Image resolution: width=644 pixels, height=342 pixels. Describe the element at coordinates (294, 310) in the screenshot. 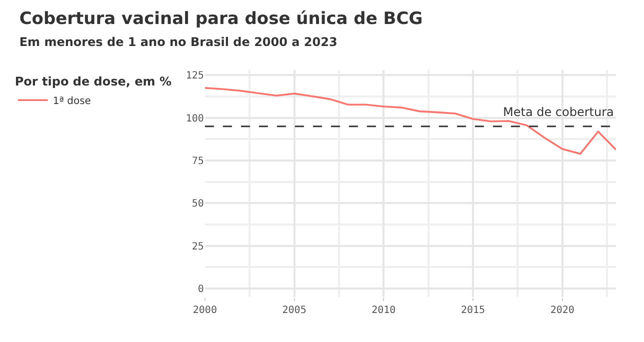

I see `x-tick-label: 2005` at that location.